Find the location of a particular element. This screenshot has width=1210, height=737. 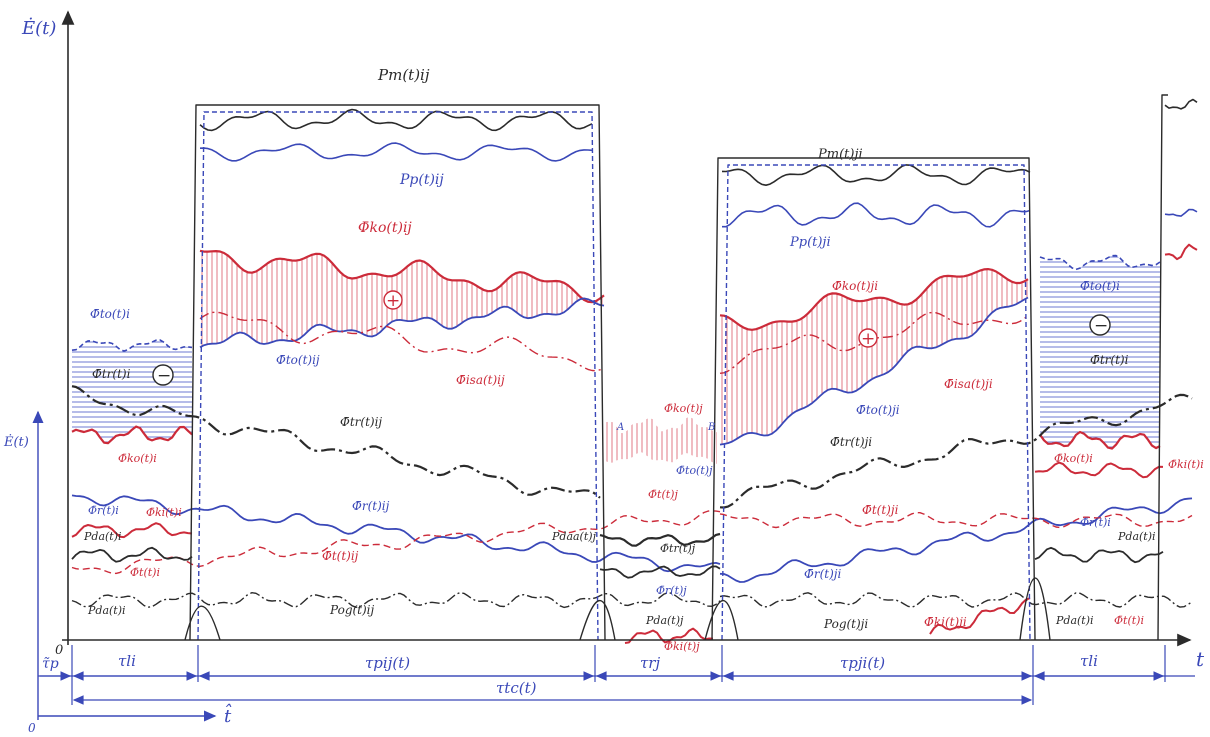

label-phi-t-i-right: Φ̄t(t)i is located at coordinates (1129, 620).